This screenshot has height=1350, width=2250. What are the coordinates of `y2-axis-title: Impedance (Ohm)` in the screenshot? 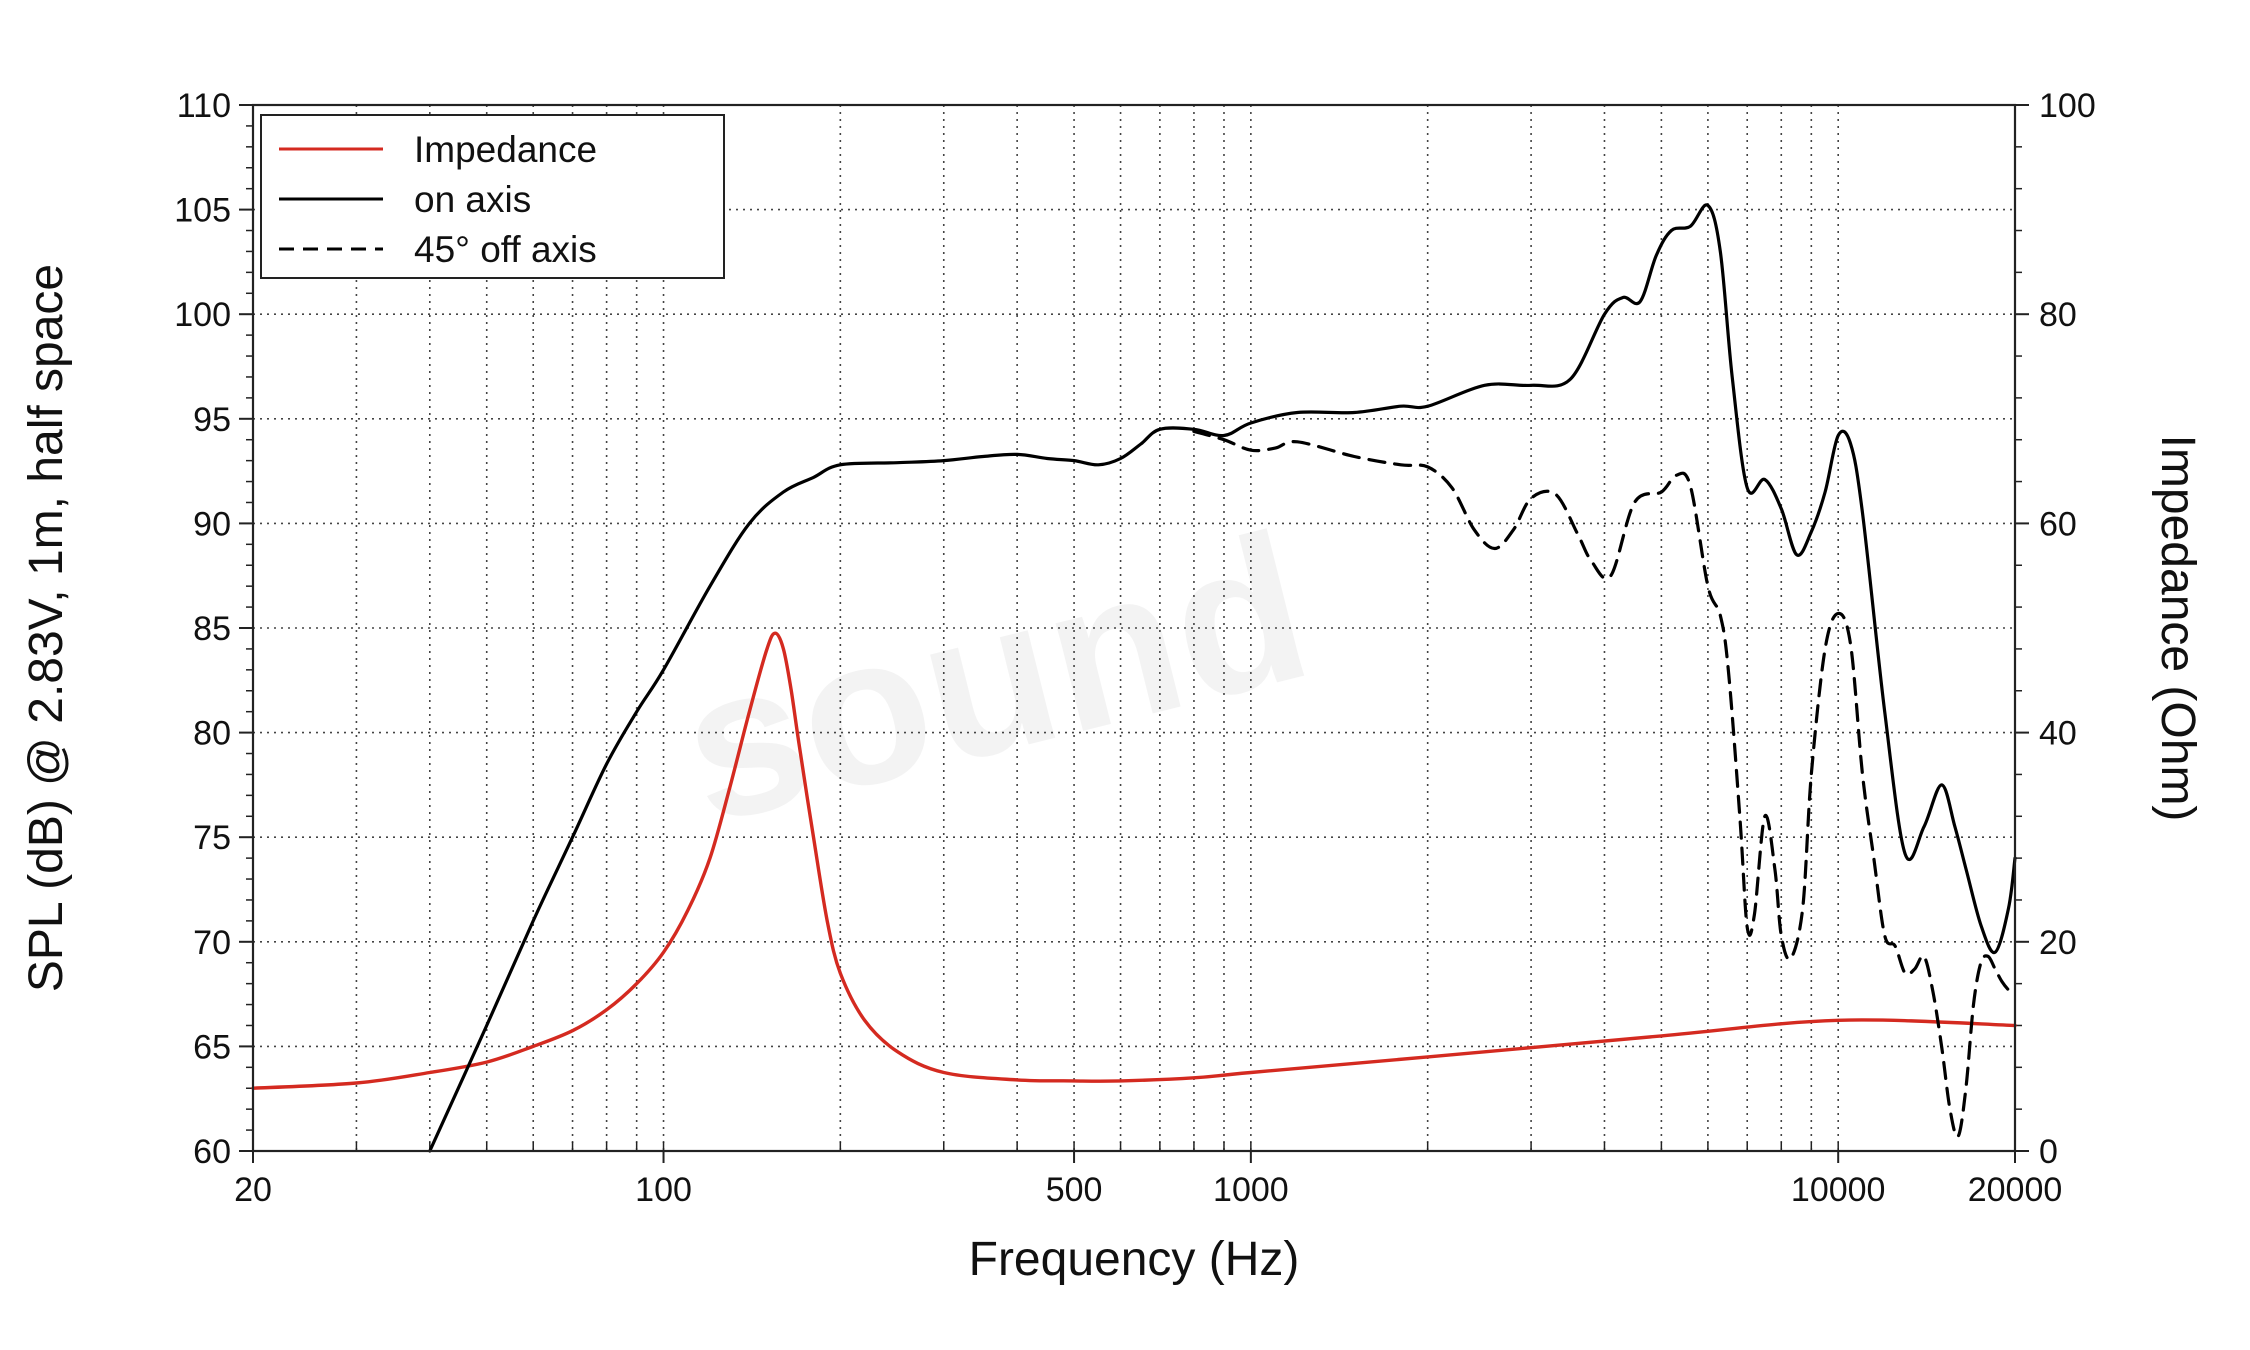 It's located at (2177, 628).